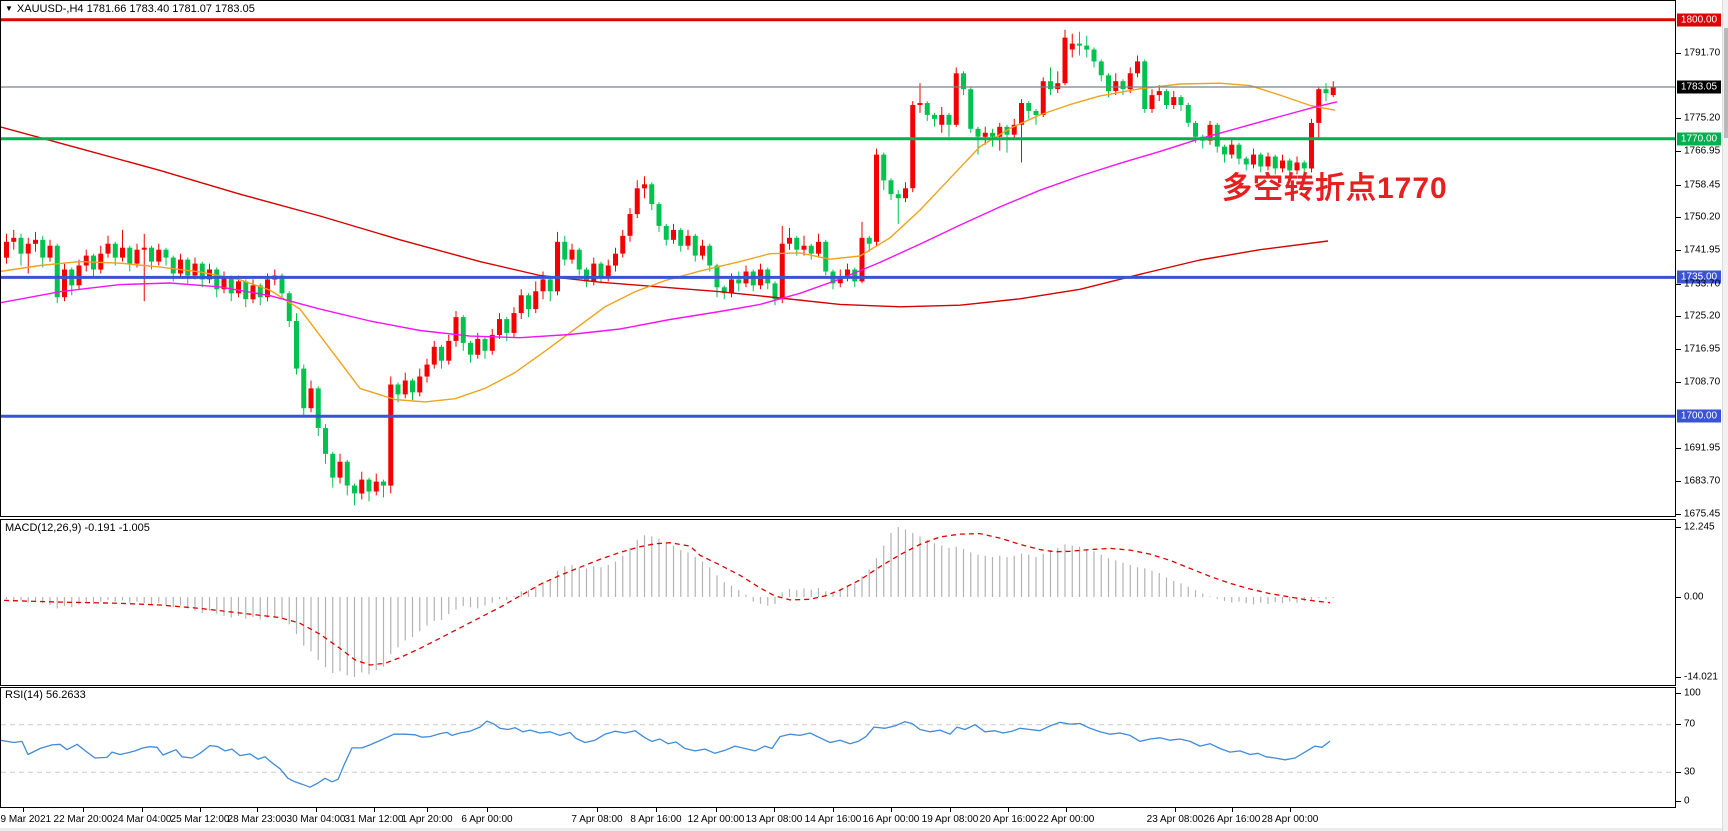 Image resolution: width=1728 pixels, height=831 pixels. Describe the element at coordinates (716, 819) in the screenshot. I see `time-label: 12 Apr 00:00` at that location.